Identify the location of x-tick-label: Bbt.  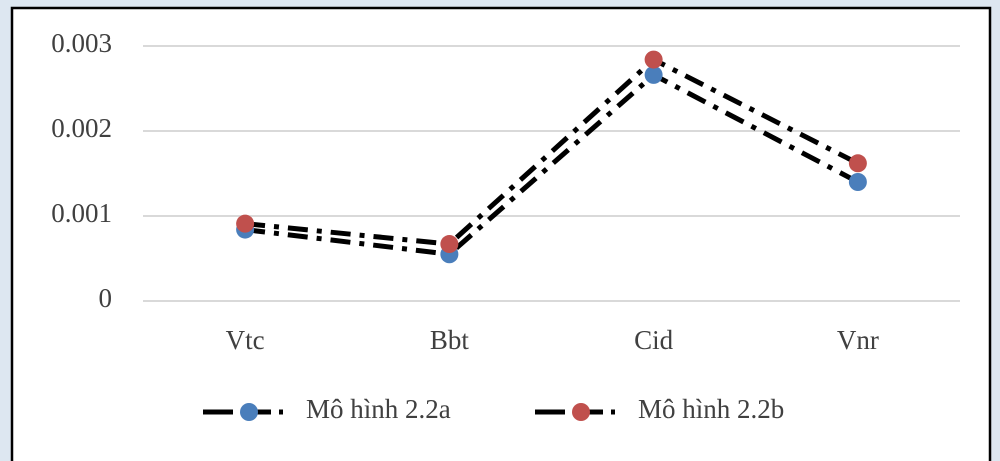
(450, 340).